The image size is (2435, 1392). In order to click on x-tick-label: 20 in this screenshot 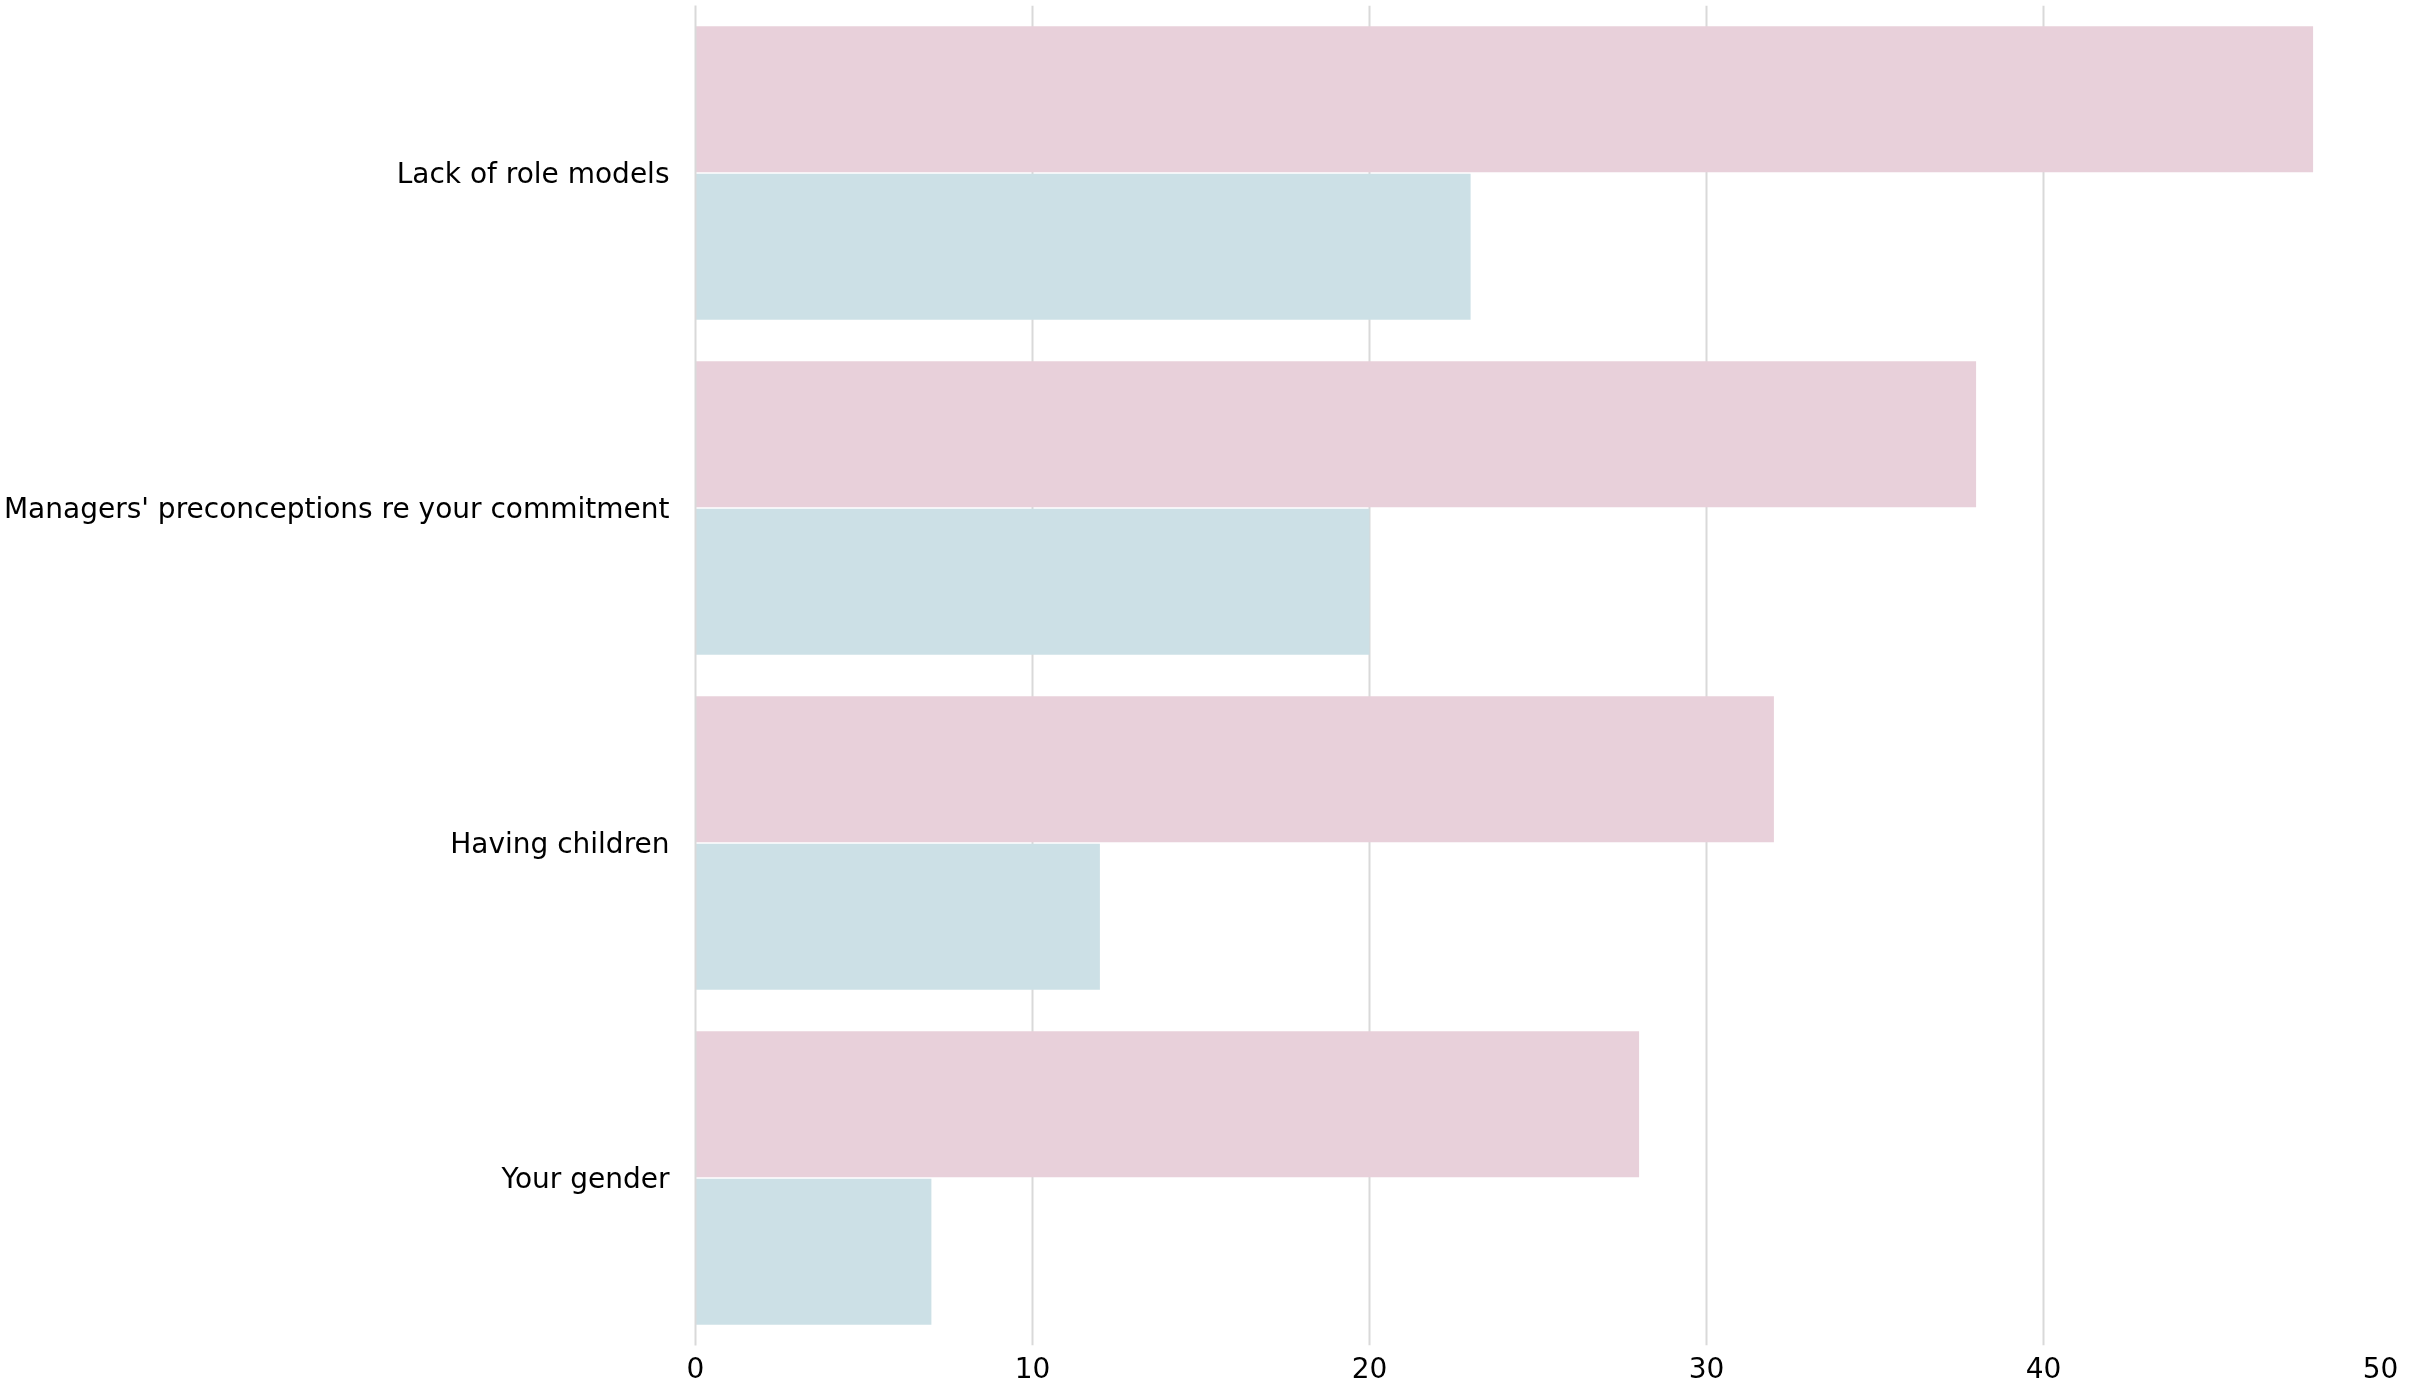, I will do `click(1369, 1368)`.